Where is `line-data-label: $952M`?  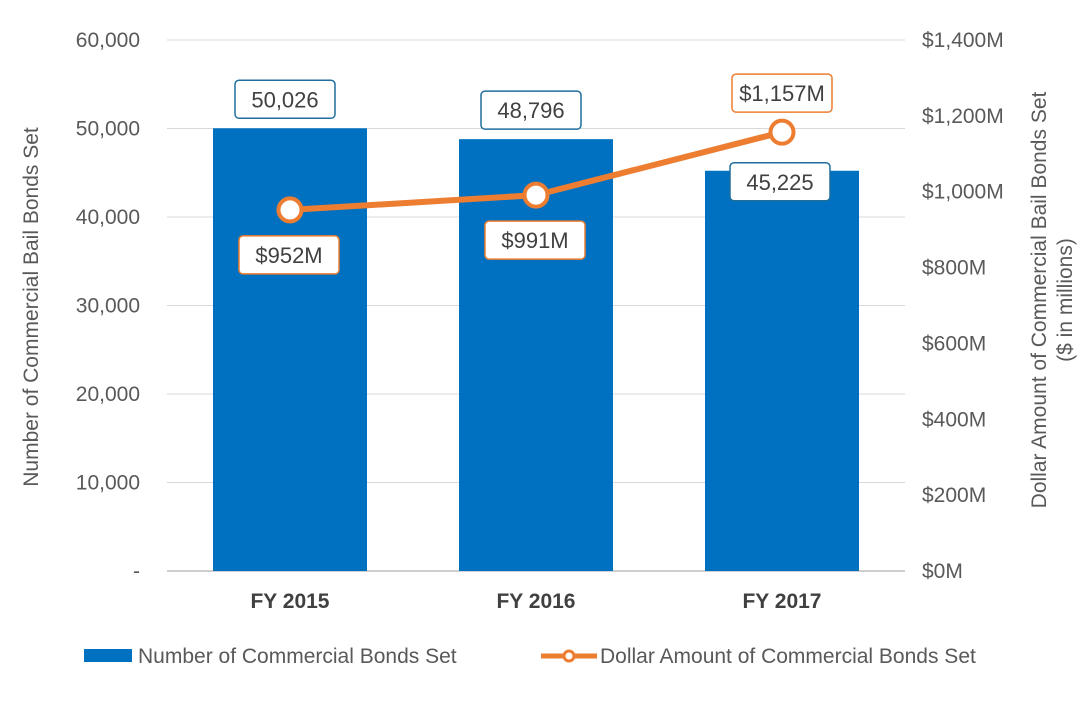 line-data-label: $952M is located at coordinates (288, 255).